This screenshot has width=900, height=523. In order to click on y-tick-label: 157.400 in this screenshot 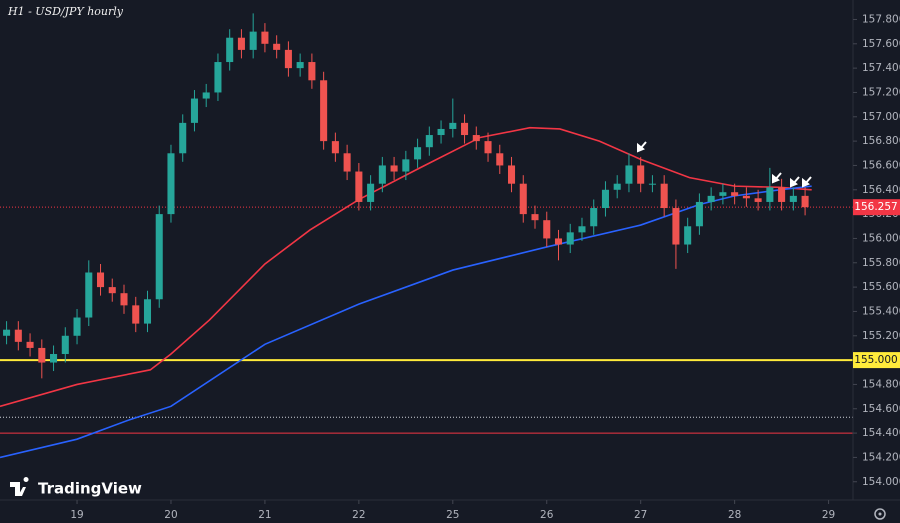, I will do `click(881, 68)`.